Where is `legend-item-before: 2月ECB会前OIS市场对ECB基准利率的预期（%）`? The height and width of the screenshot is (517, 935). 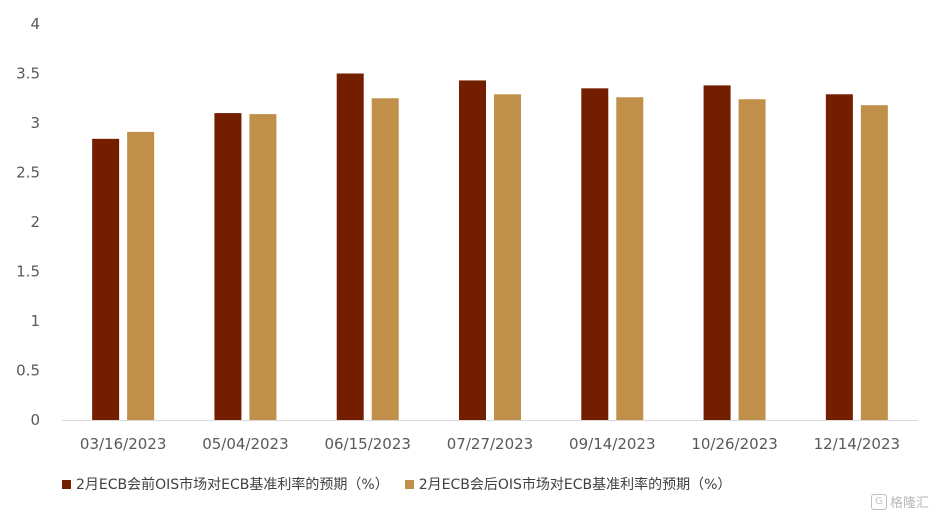
legend-item-before: 2月ECB会前OIS市场对ECB基准利率的预期（%） is located at coordinates (225, 484).